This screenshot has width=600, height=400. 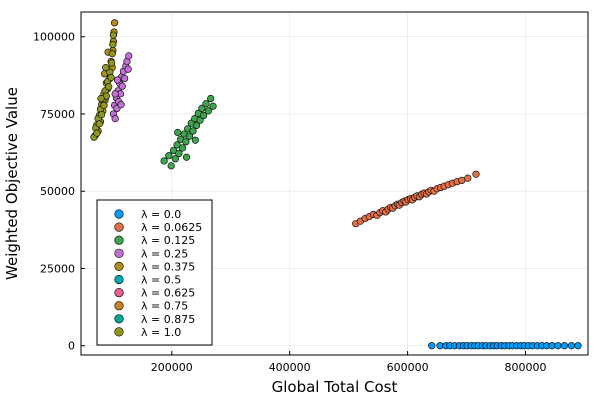 What do you see at coordinates (164, 253) in the screenshot?
I see `legend-label: λ = 0.25` at bounding box center [164, 253].